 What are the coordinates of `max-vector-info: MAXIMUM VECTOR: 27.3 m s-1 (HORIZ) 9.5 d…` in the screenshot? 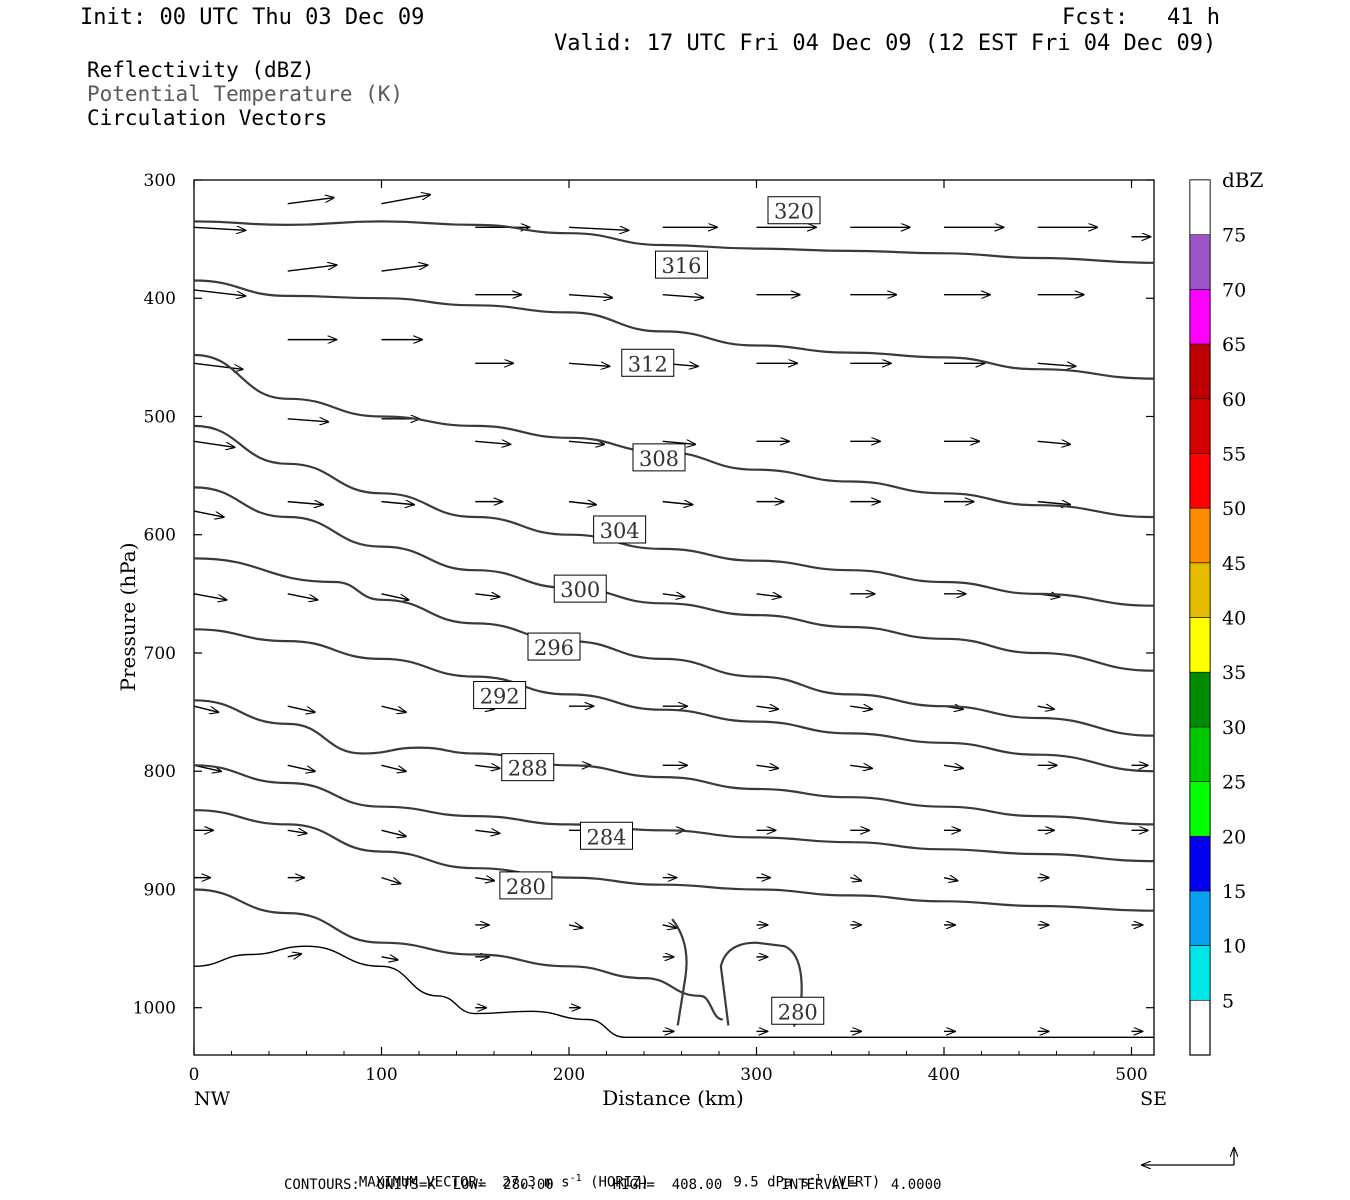 It's located at (611, 1174).